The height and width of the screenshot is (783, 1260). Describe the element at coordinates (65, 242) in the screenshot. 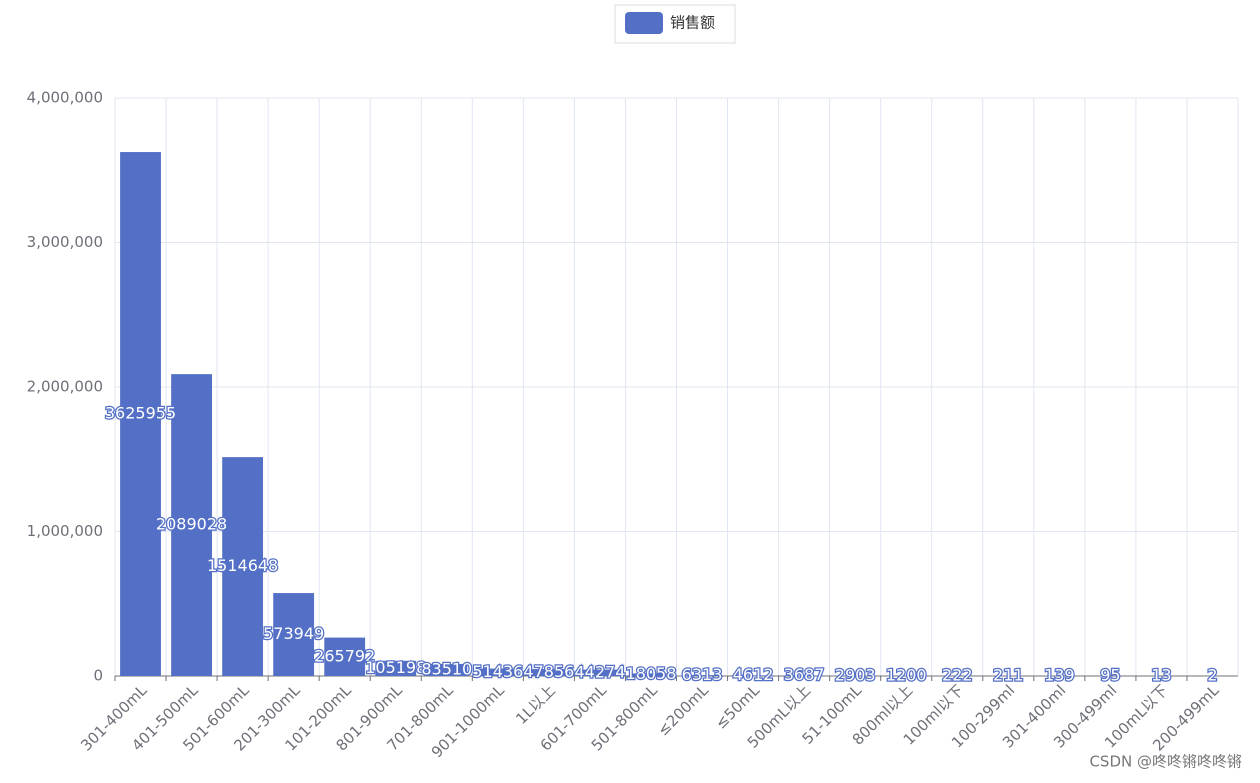

I see `y-tick-label: 3,000,000` at that location.